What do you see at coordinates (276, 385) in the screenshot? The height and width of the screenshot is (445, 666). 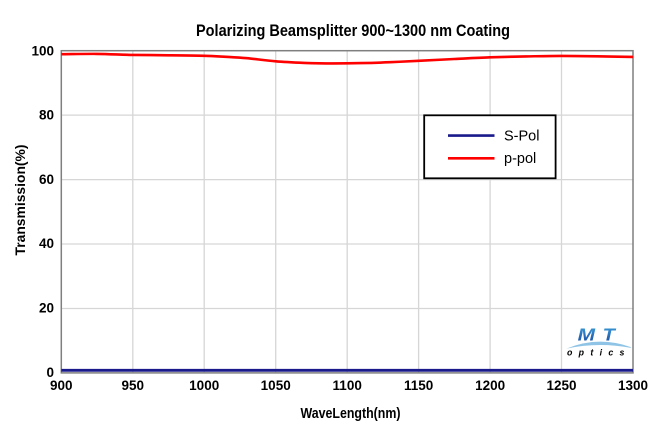 I see `svg-text: 1050` at bounding box center [276, 385].